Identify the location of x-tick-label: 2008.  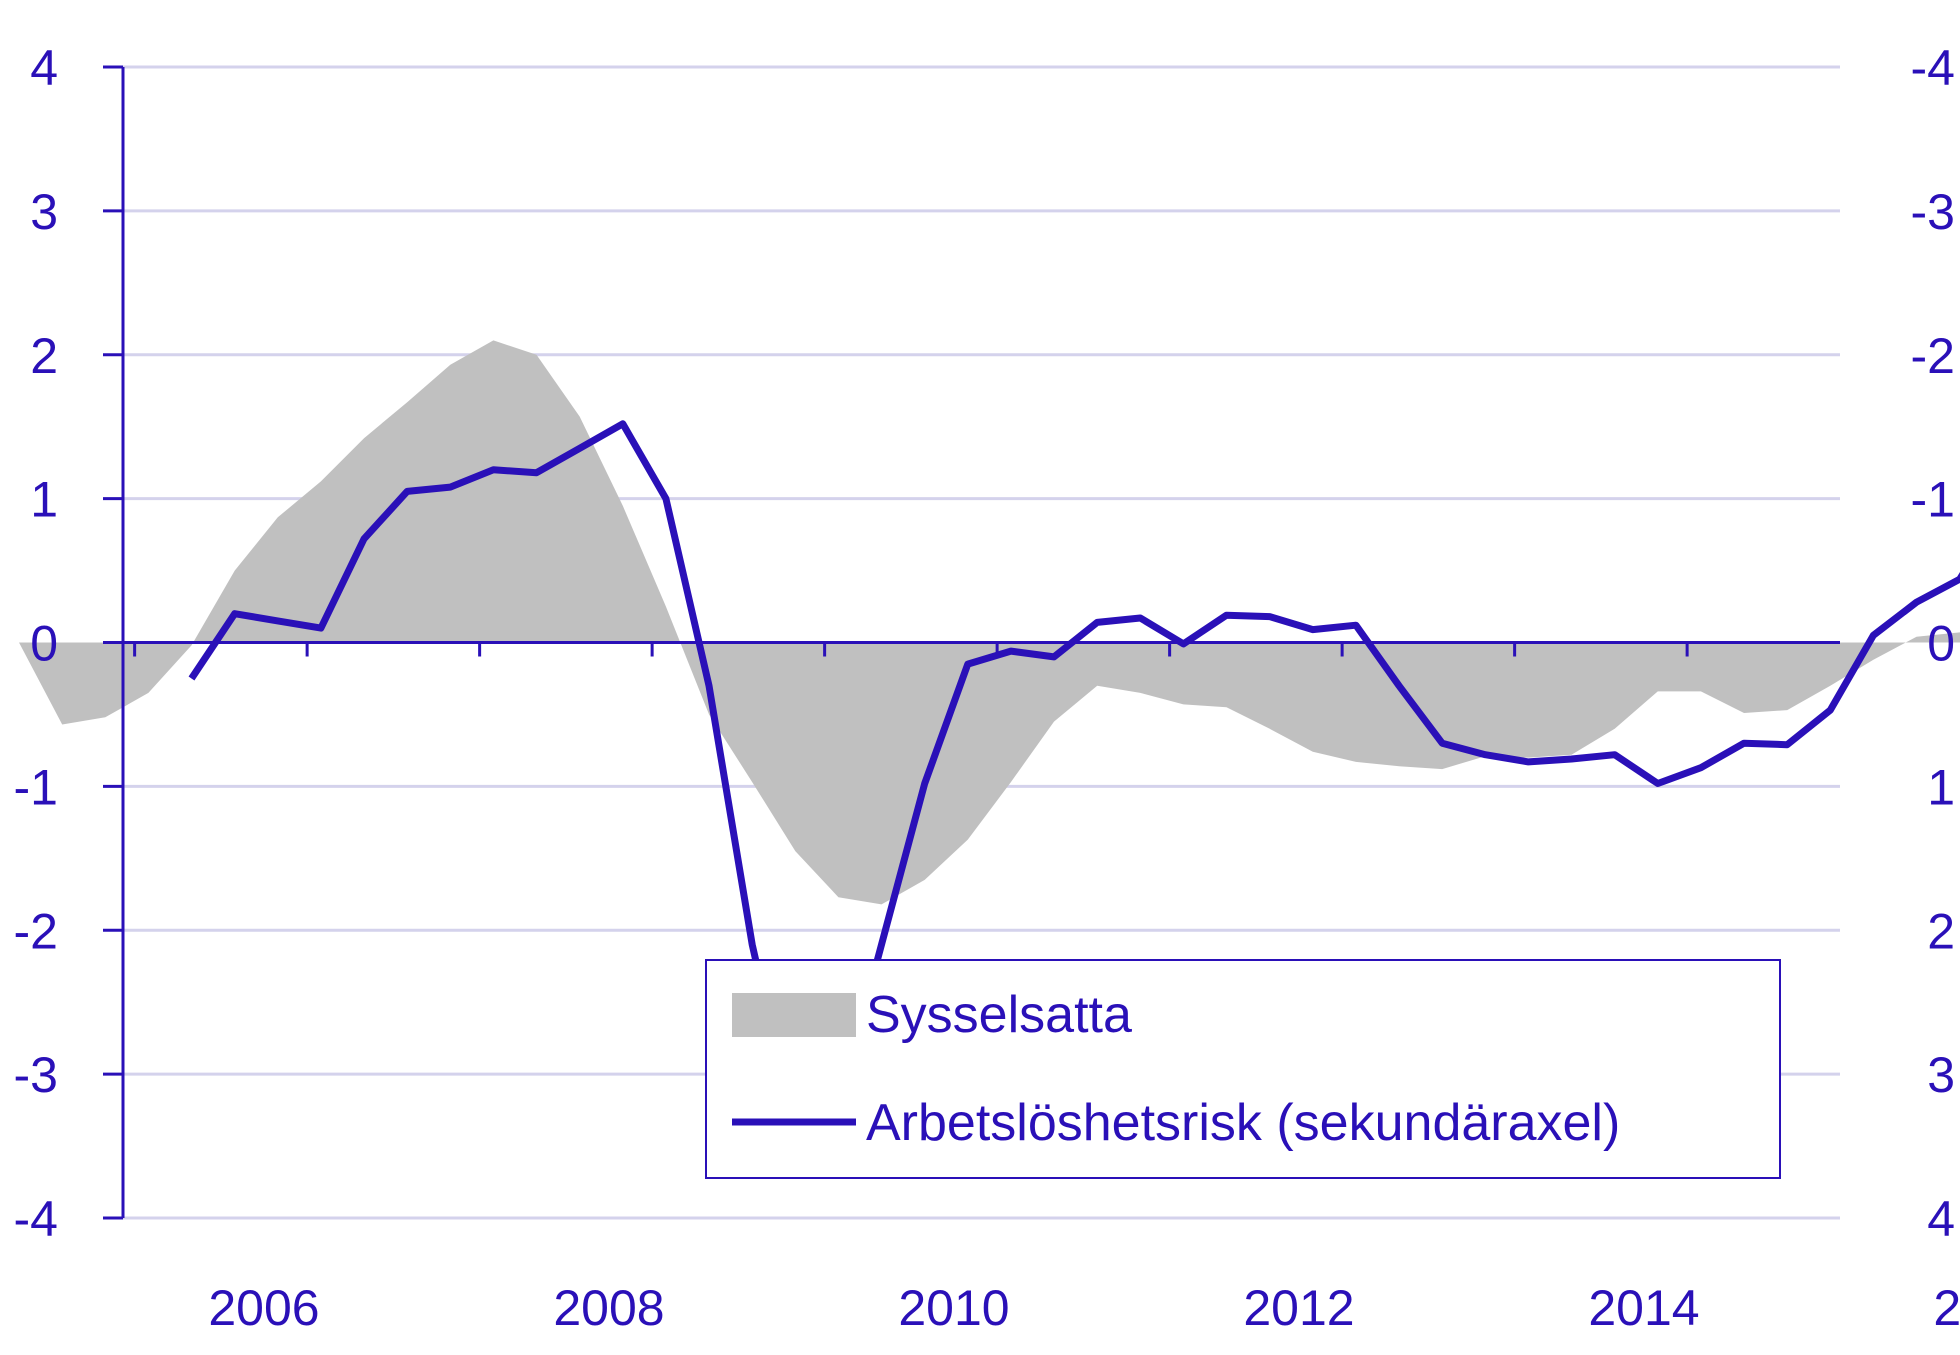
(608, 1308).